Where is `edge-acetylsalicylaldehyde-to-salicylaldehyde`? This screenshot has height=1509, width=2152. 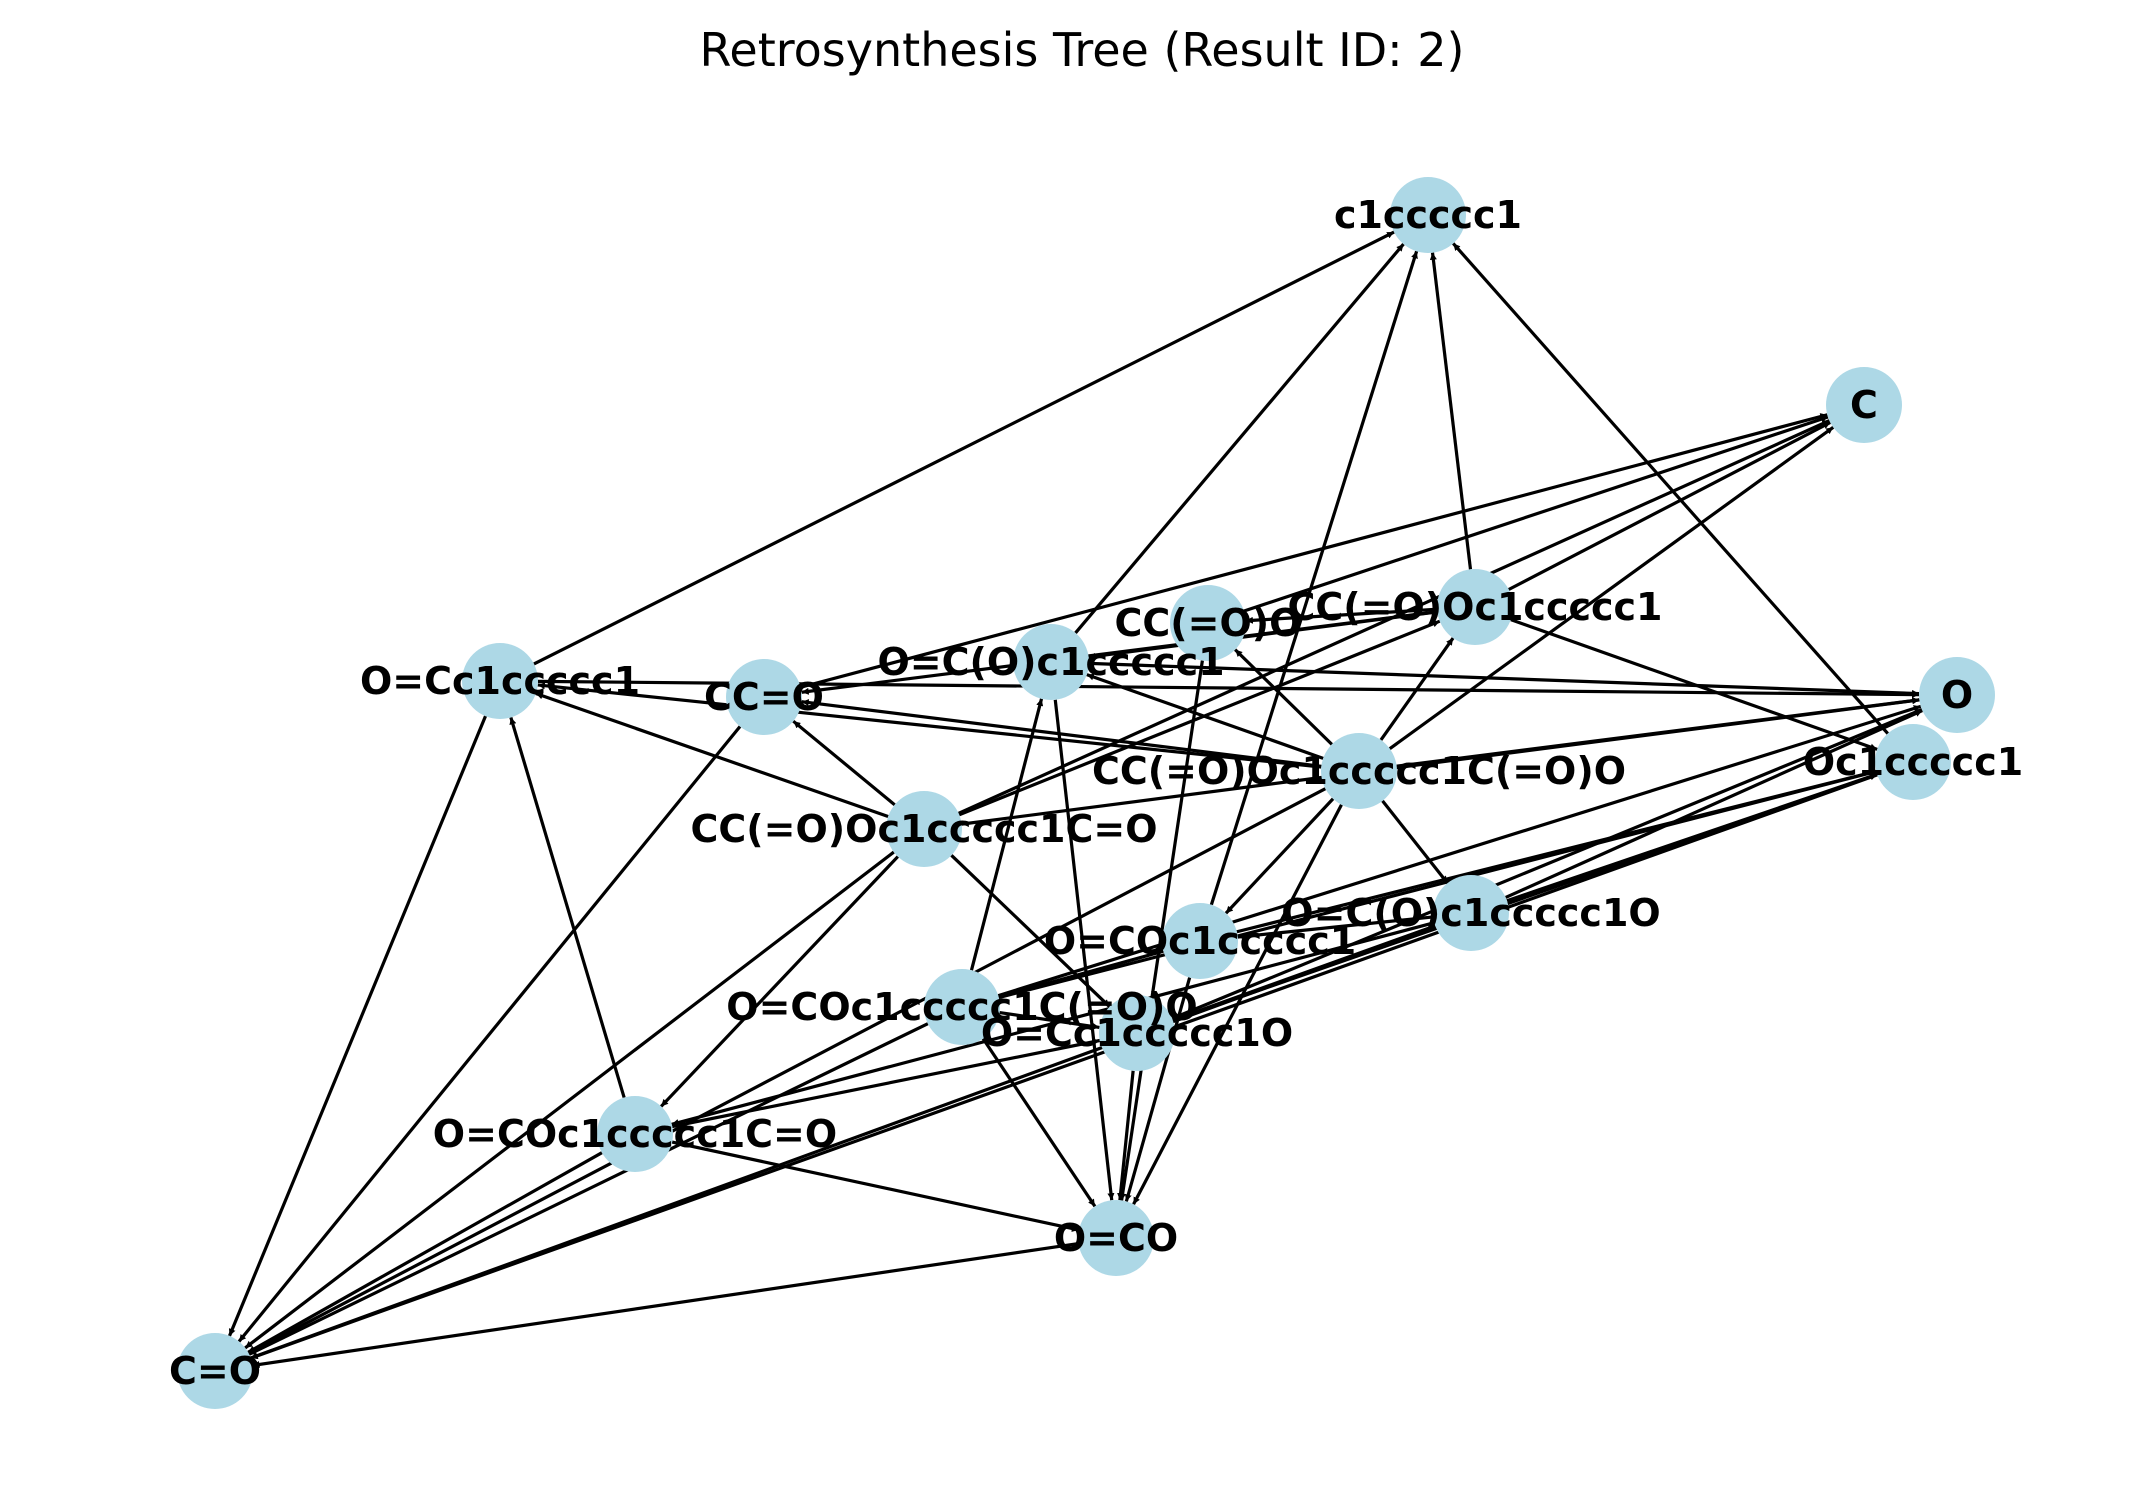 edge-acetylsalicylaldehyde-to-salicylaldehyde is located at coordinates (1030, 931).